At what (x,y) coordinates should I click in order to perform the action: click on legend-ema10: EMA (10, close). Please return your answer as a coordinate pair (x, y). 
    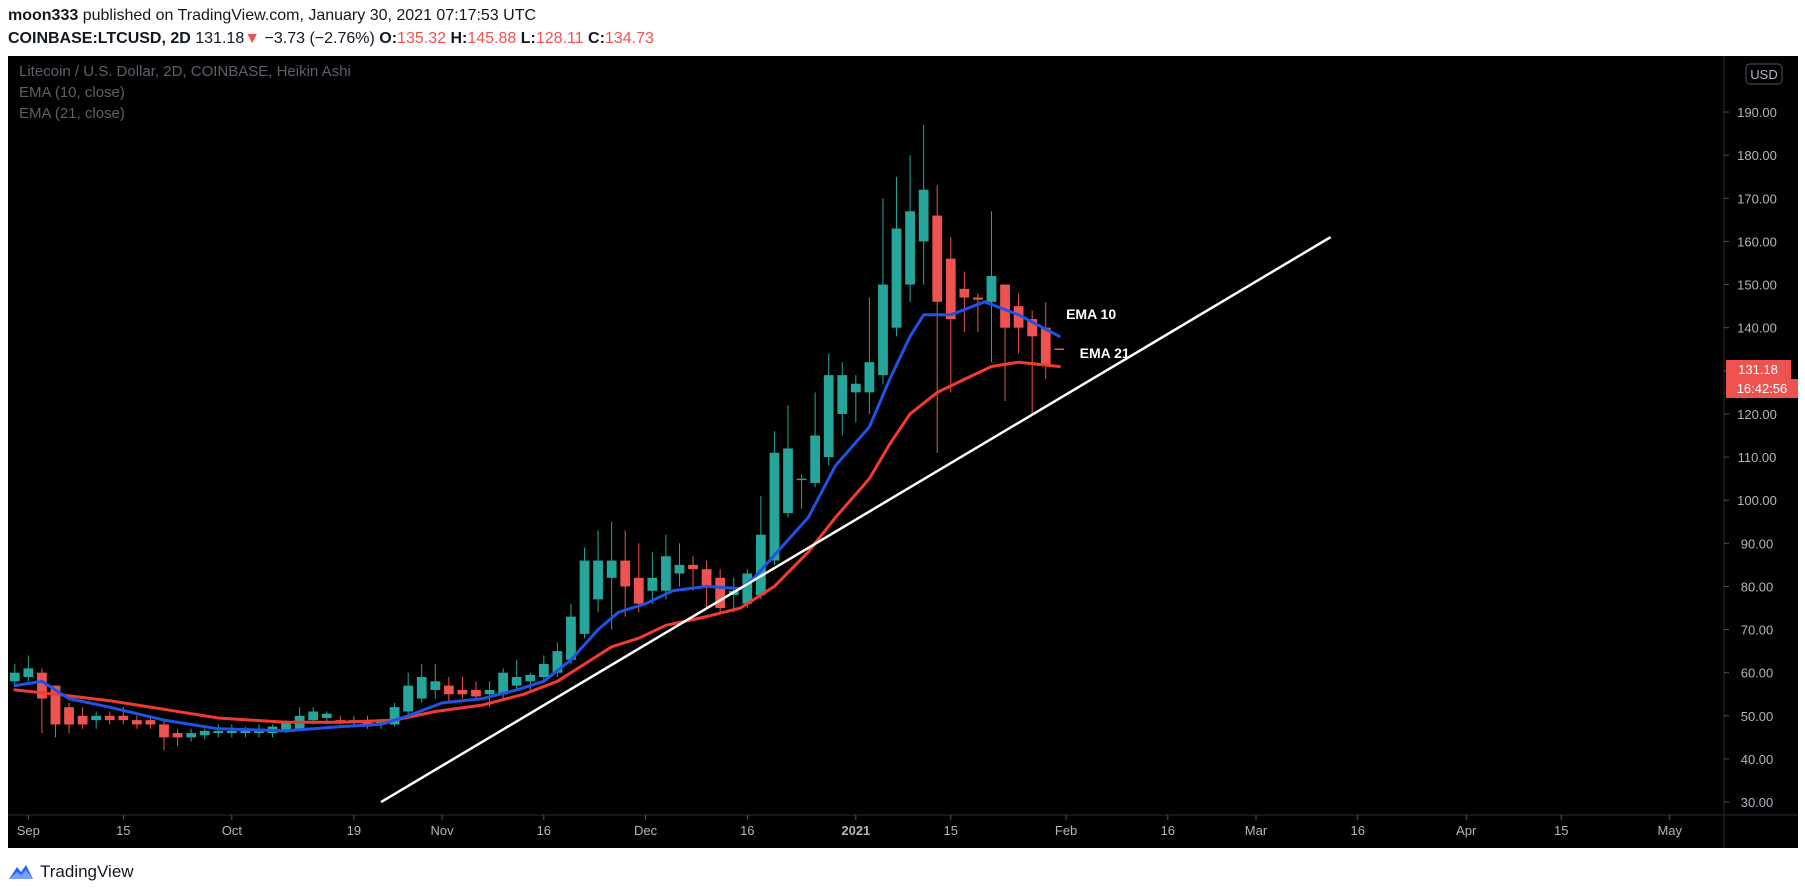
    Looking at the image, I should click on (72, 92).